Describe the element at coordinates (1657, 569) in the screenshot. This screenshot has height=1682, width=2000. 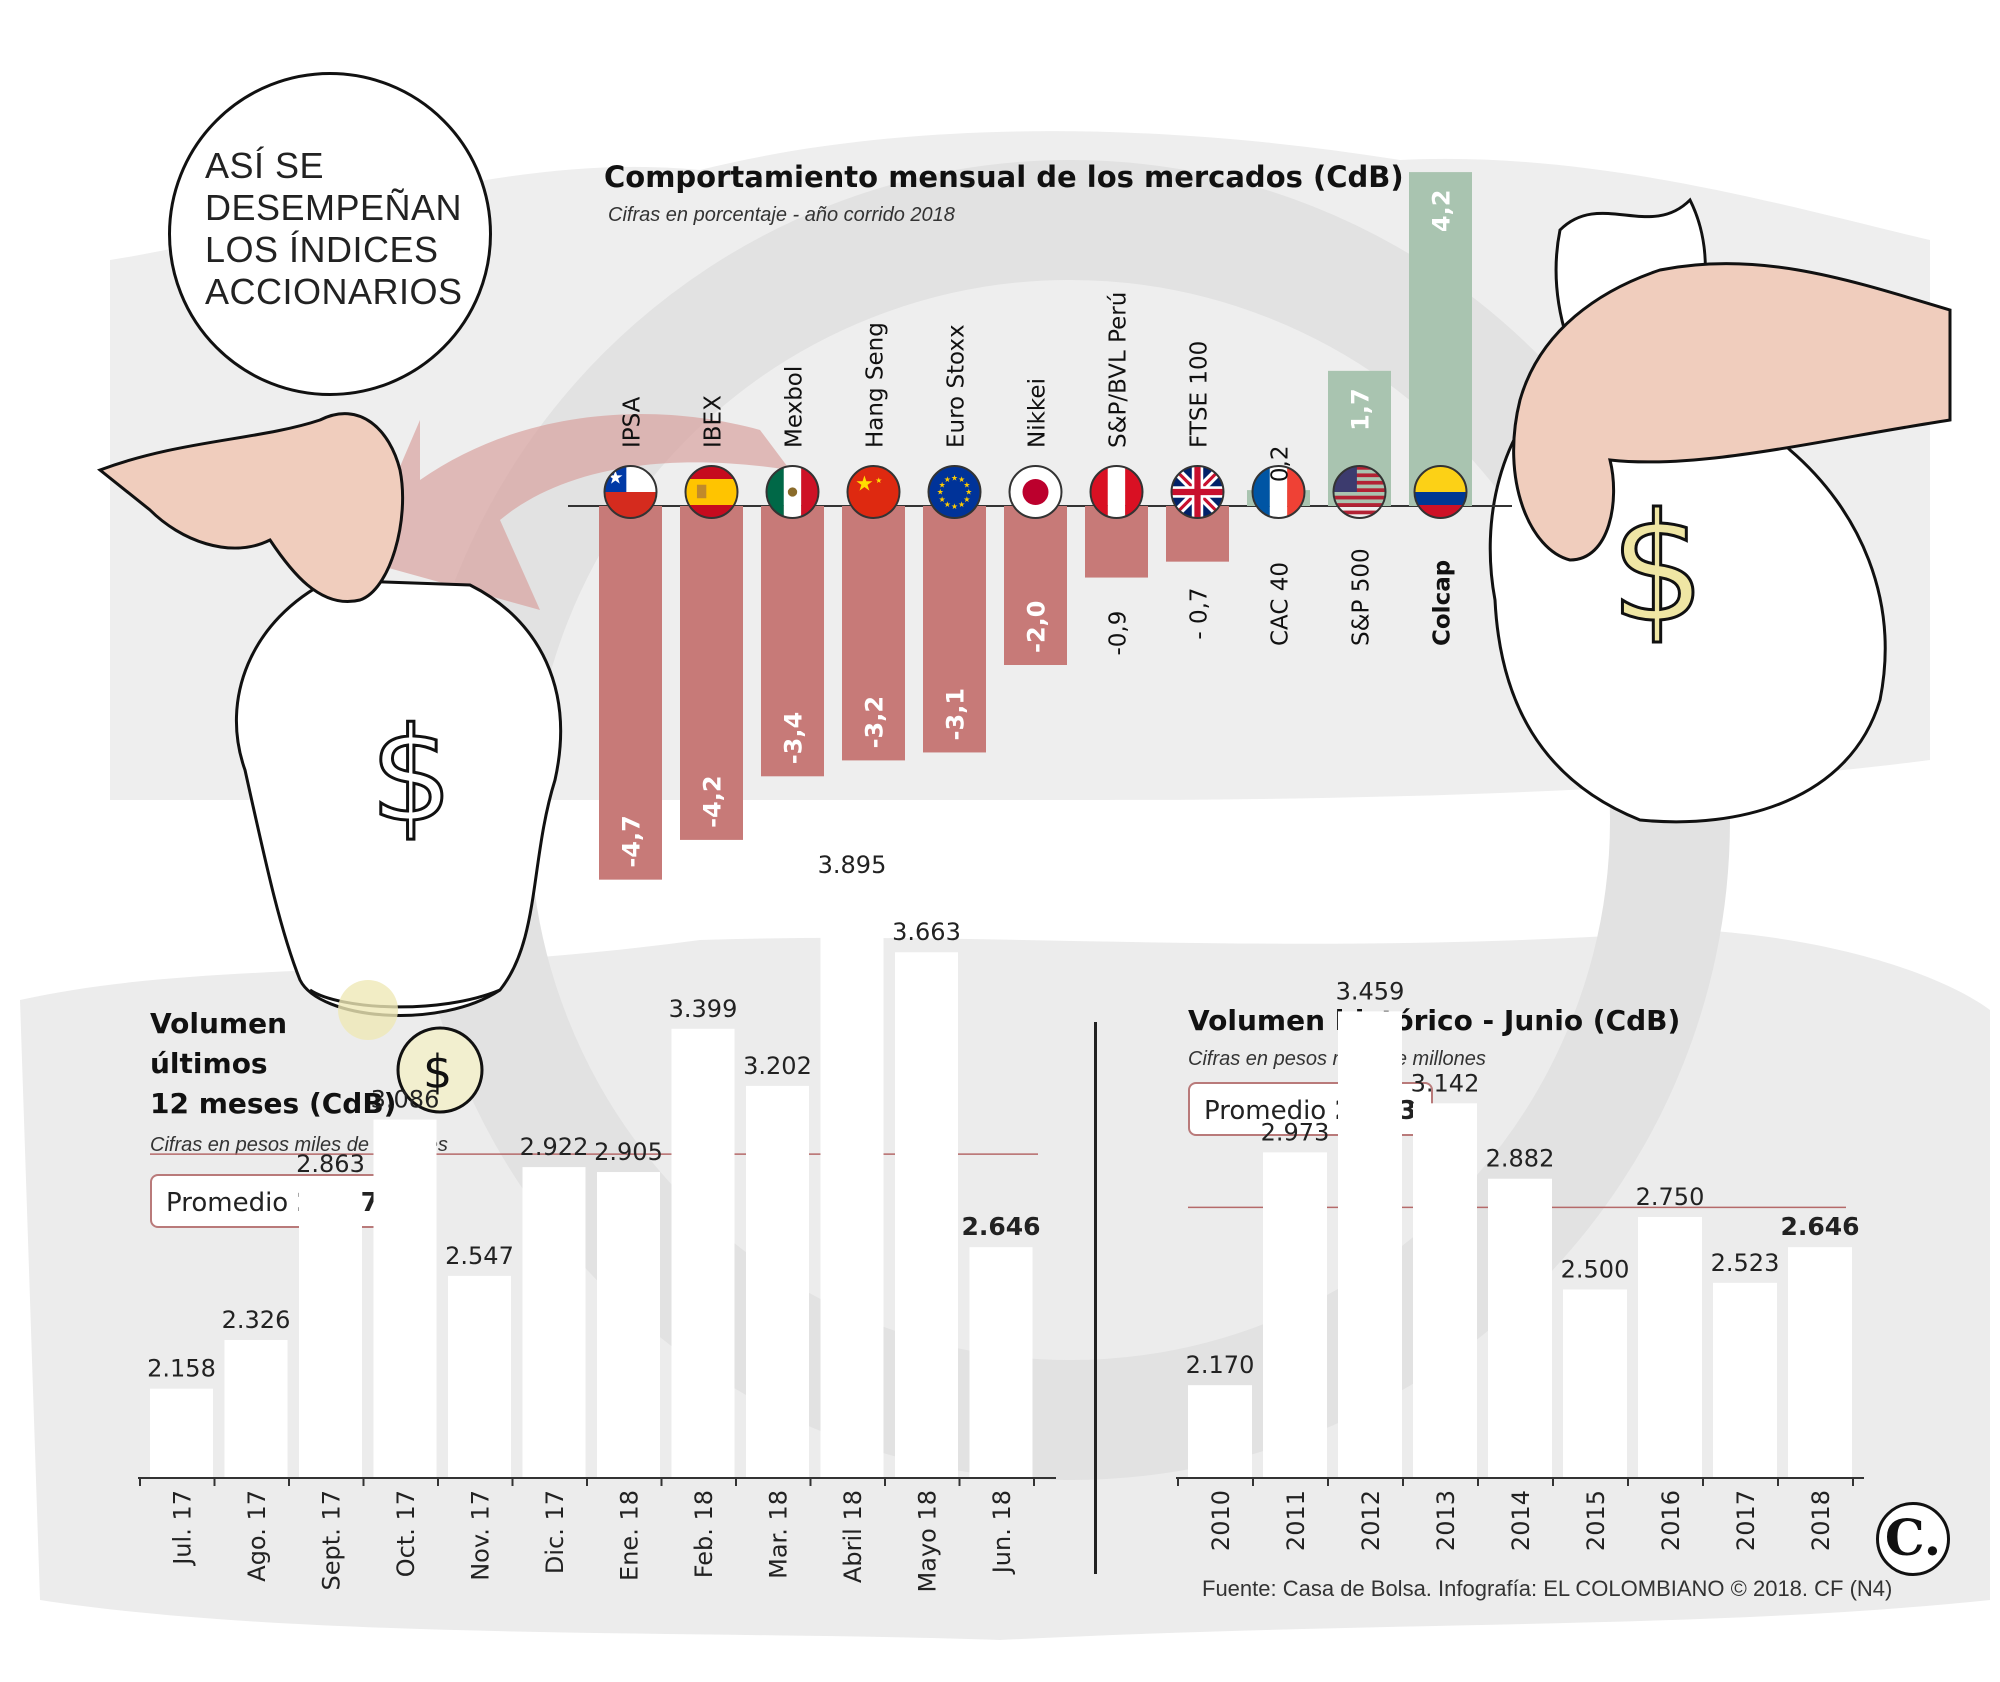
I see `right-bag-dollar: $` at that location.